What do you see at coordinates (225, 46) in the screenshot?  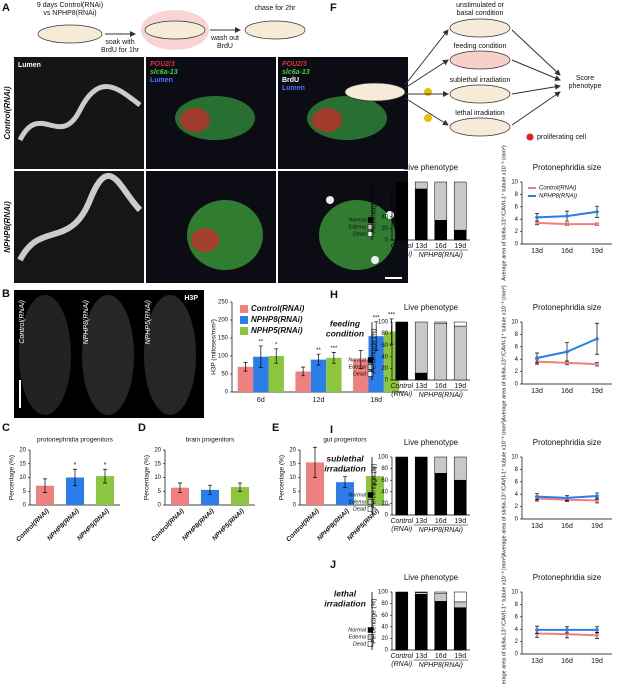 I see `step-text: BrdU` at bounding box center [225, 46].